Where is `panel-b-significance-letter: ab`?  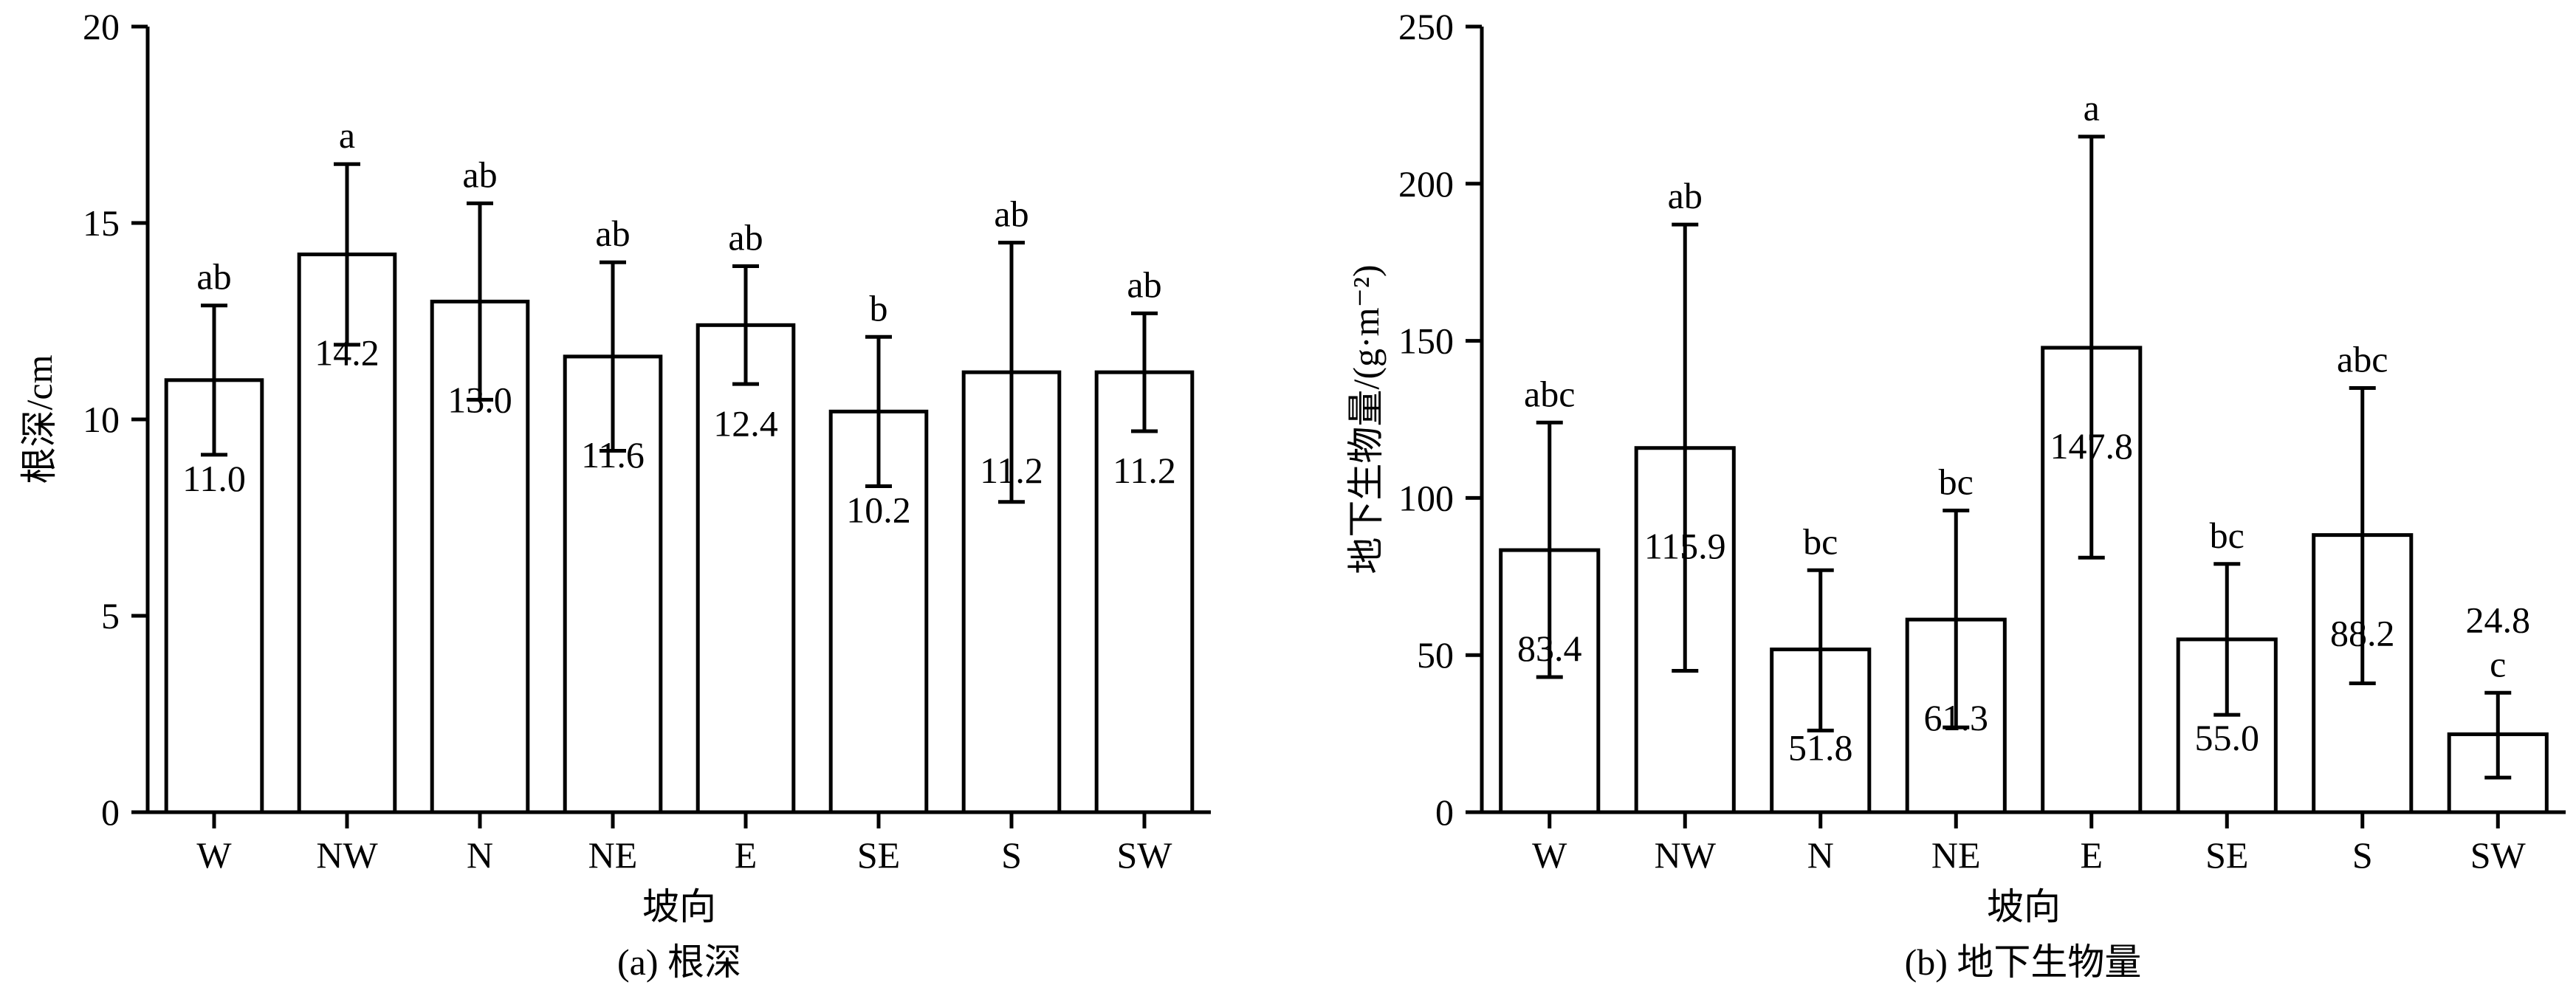 panel-b-significance-letter: ab is located at coordinates (1685, 196).